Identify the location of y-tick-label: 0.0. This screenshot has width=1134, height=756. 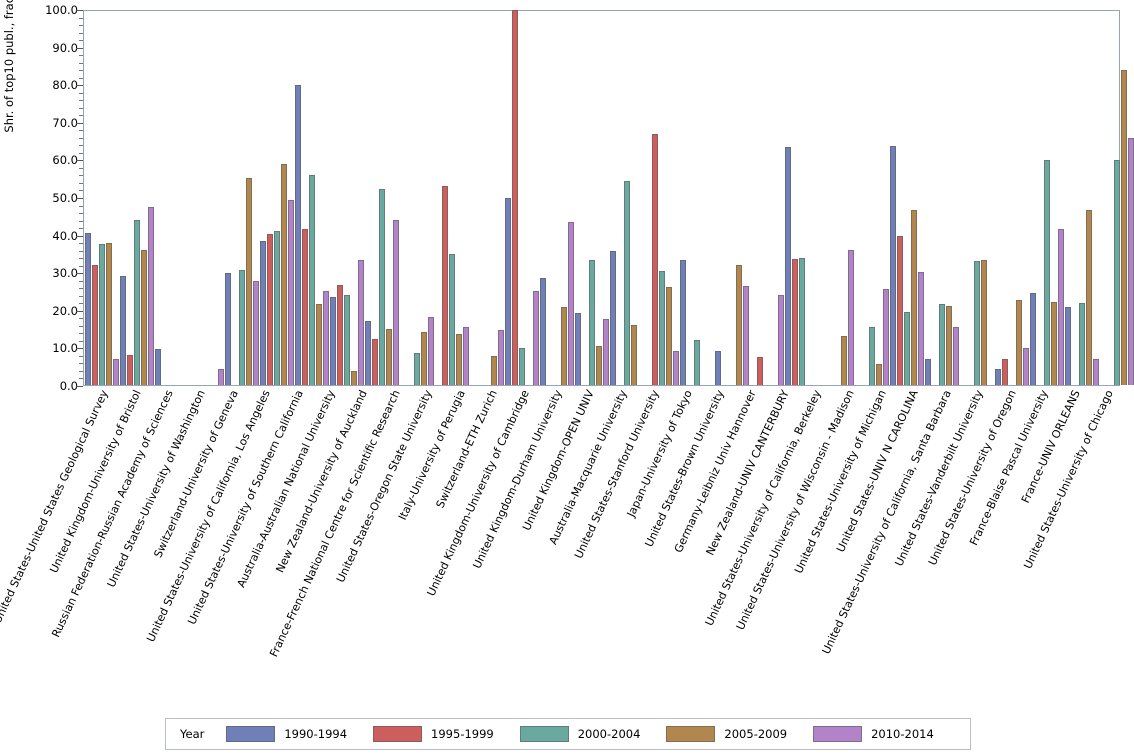
(68, 386).